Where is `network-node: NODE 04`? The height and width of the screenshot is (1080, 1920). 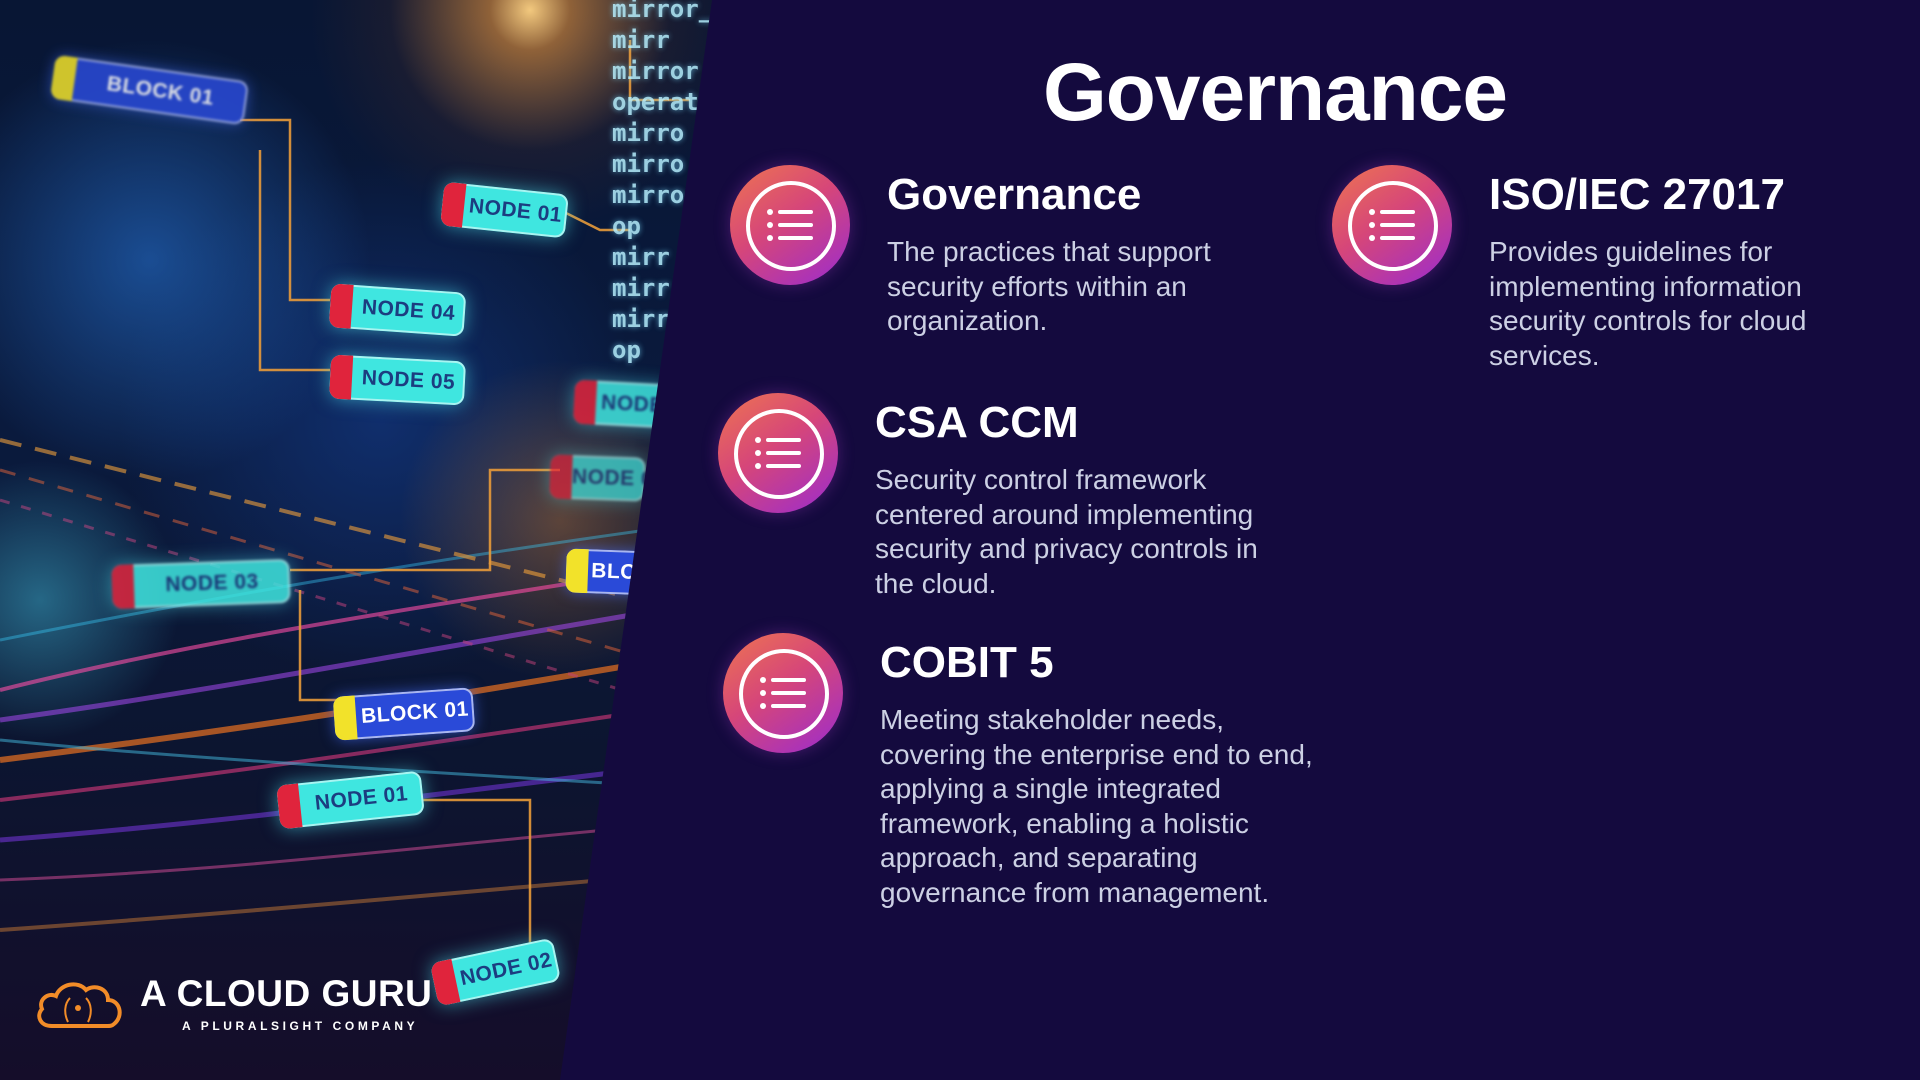
network-node: NODE 04 is located at coordinates (397, 310).